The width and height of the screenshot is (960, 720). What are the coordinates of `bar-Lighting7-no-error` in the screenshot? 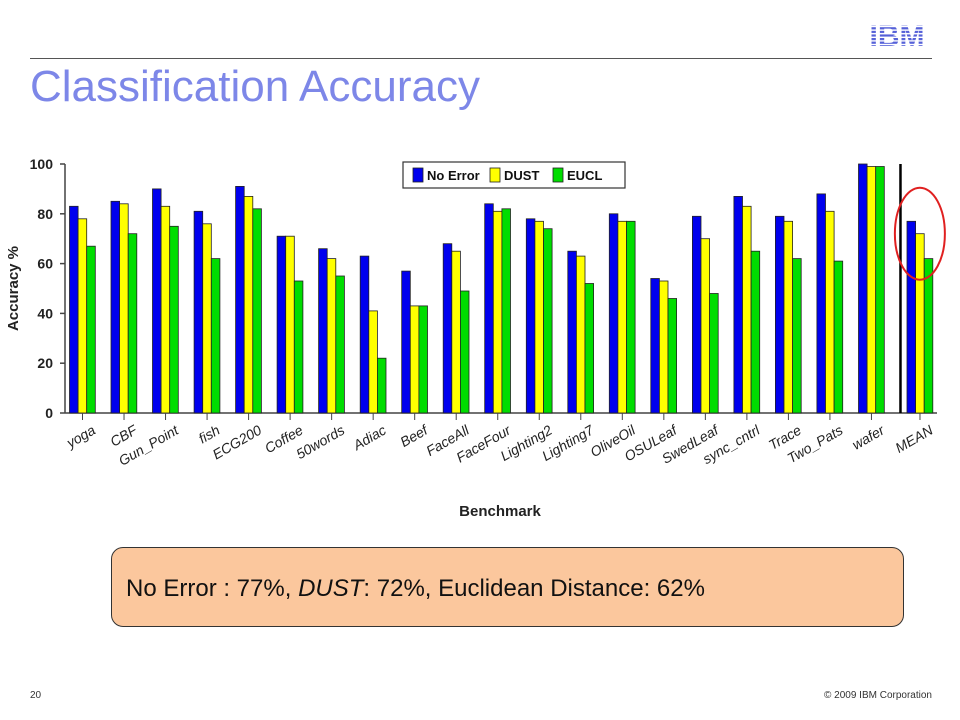 It's located at (572, 332).